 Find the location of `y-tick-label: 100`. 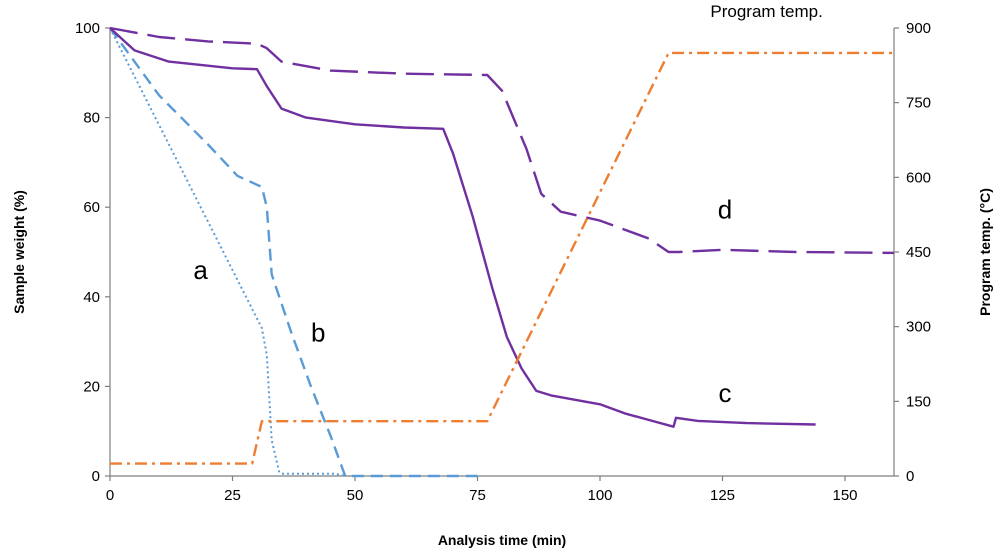

y-tick-label: 100 is located at coordinates (87, 28).